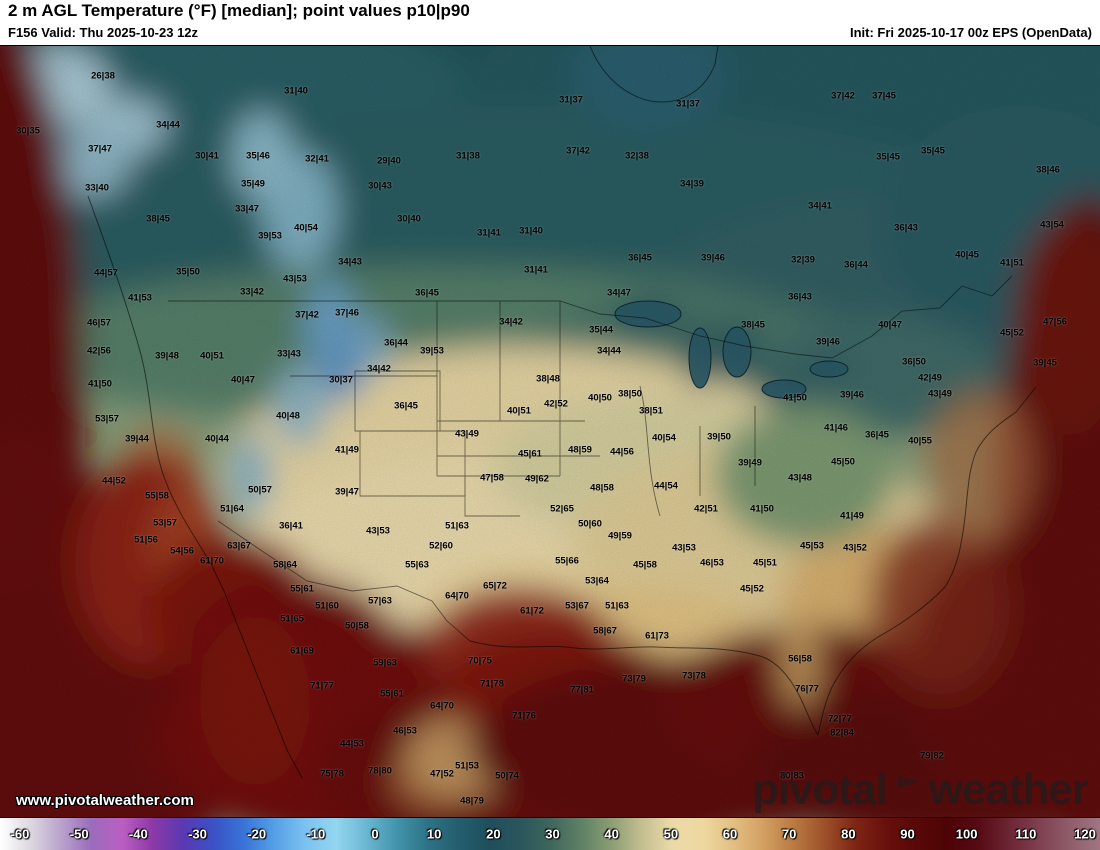 This screenshot has width=1100, height=850. What do you see at coordinates (375, 834) in the screenshot?
I see `colorbar-tick: 0` at bounding box center [375, 834].